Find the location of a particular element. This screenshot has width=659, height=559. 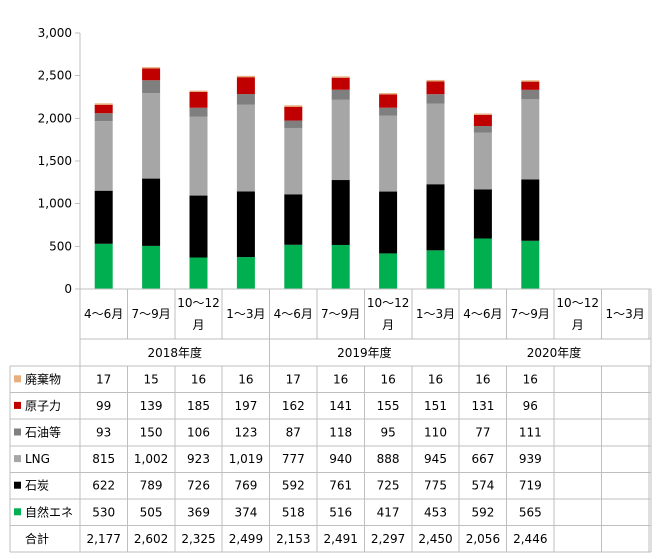

table-value: 99 is located at coordinates (103, 406).